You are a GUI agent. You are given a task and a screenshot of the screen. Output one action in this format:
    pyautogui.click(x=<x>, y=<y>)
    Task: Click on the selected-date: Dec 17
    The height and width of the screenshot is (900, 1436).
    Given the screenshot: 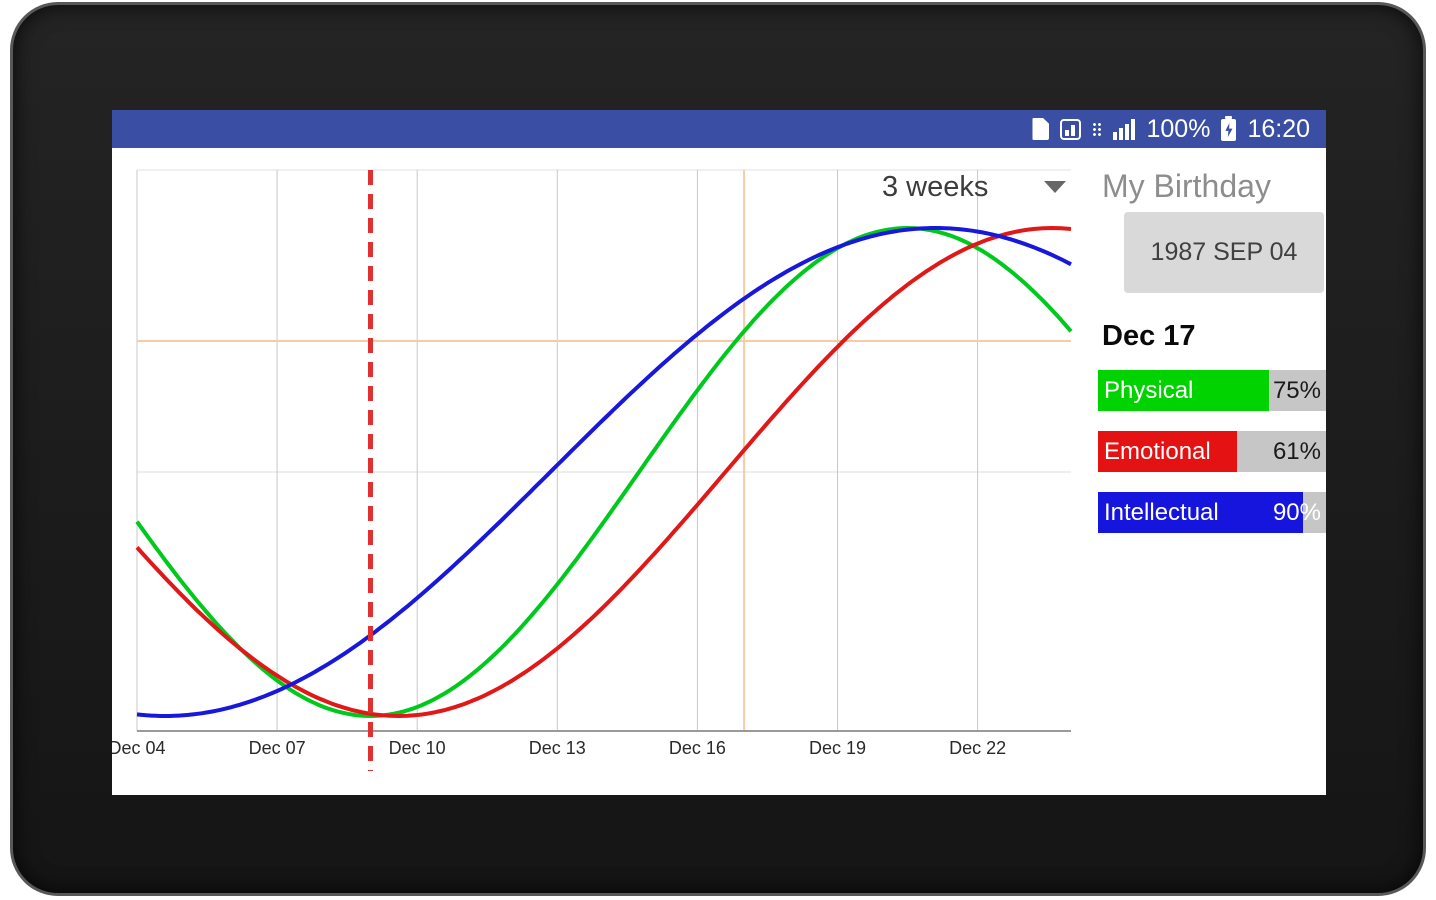 What is the action you would take?
    pyautogui.click(x=1149, y=336)
    